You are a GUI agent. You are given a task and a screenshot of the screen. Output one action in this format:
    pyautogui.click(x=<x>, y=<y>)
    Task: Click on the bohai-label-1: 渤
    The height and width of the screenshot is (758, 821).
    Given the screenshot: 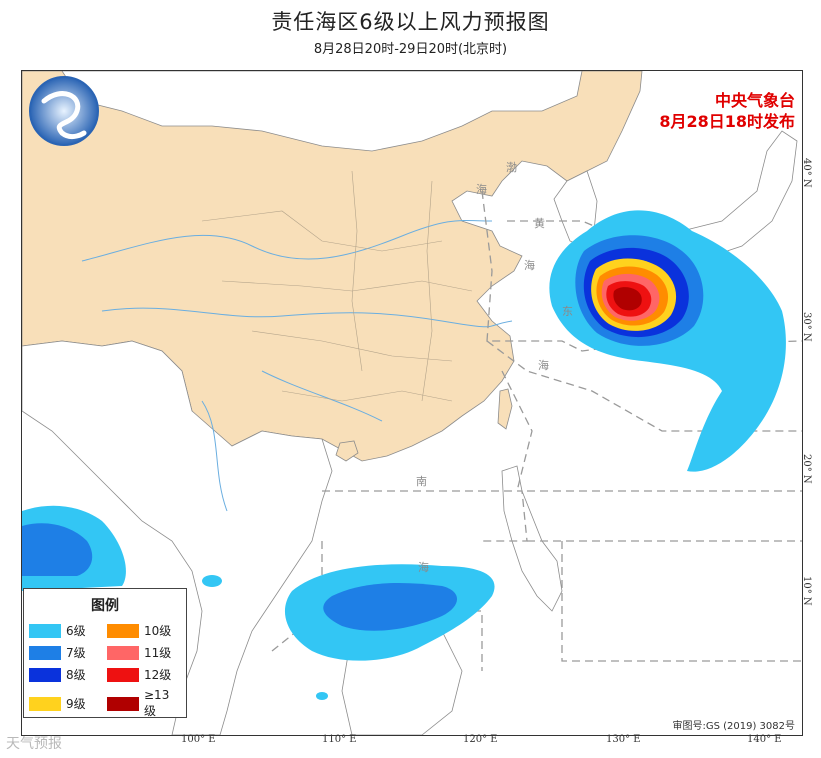 What is the action you would take?
    pyautogui.click(x=511, y=167)
    